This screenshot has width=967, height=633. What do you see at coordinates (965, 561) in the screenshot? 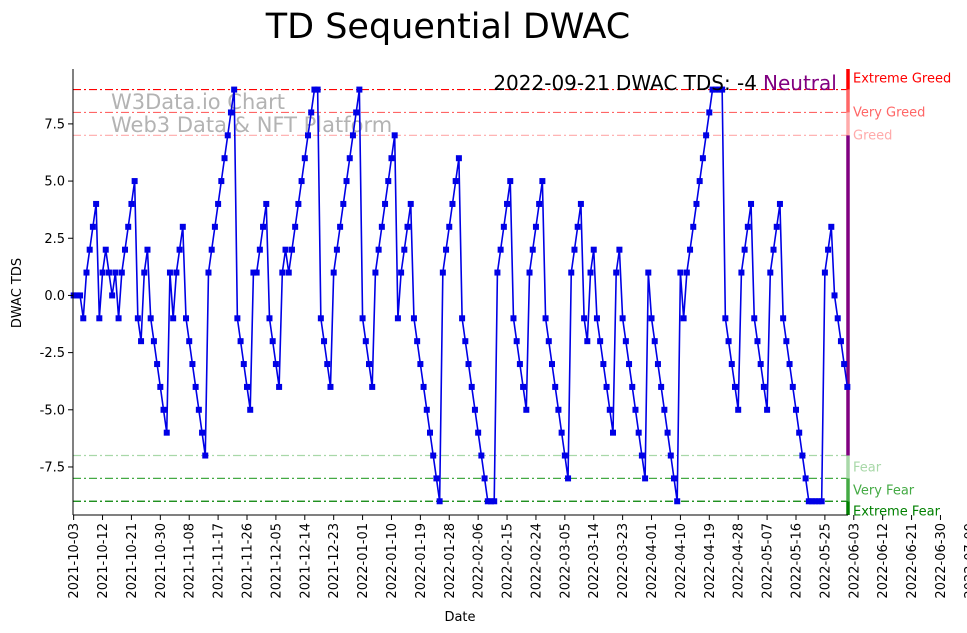
I see `x-tick-label: 2022-07-09` at bounding box center [965, 561].